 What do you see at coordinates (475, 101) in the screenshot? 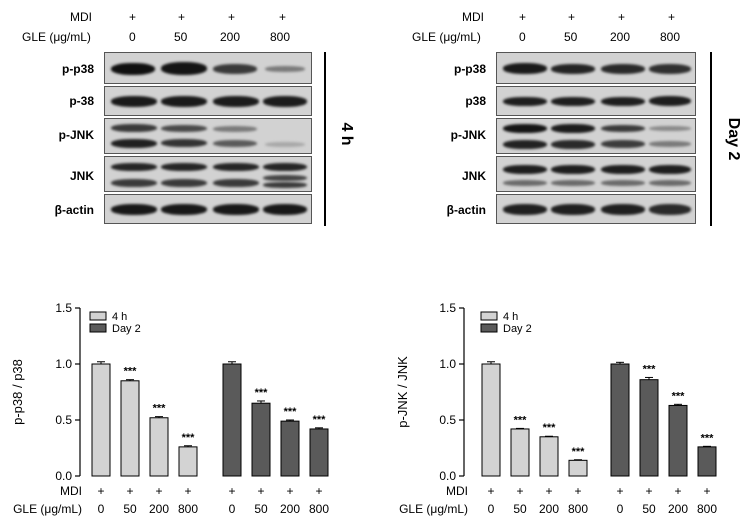
I see `row-label: p38` at bounding box center [475, 101].